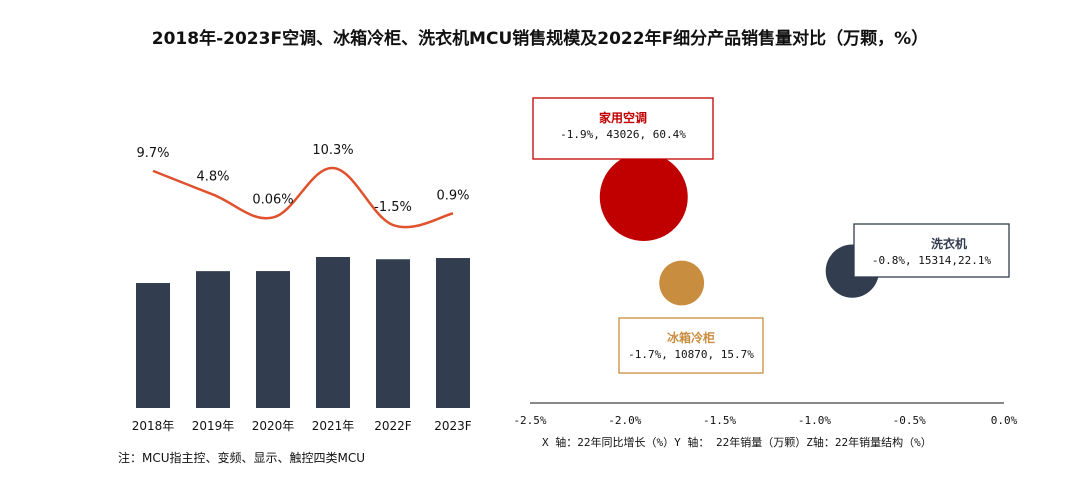 This screenshot has height=497, width=1080. Describe the element at coordinates (272, 199) in the screenshot. I see `growth-label: 0.06%` at that location.